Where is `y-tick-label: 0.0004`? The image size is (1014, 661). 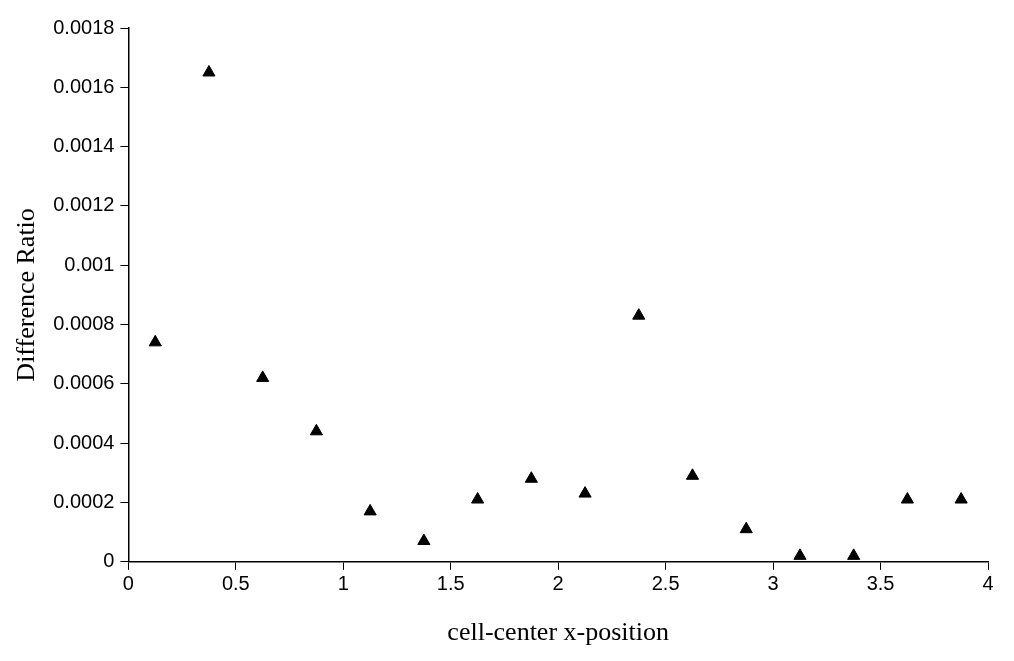 y-tick-label: 0.0004 is located at coordinates (84, 441).